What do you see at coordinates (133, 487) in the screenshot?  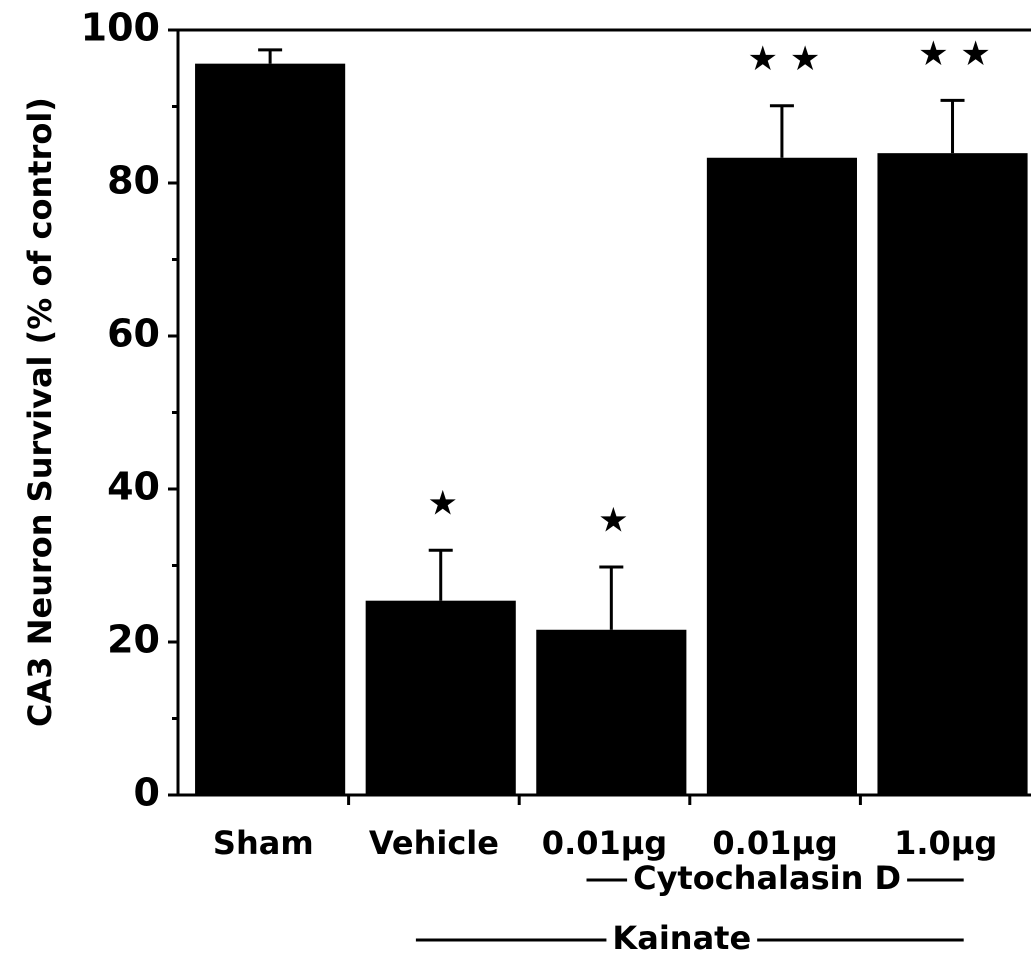 I see `y-tick-label: 40` at bounding box center [133, 487].